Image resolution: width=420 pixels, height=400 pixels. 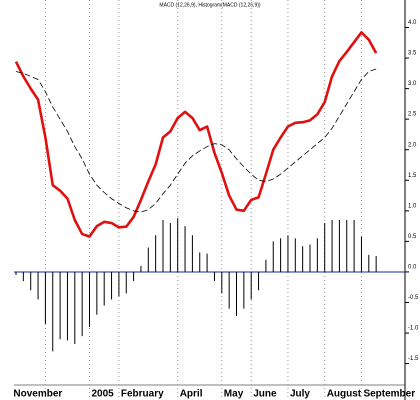 I want to click on y-tick-label: 2.0, so click(x=412, y=145).